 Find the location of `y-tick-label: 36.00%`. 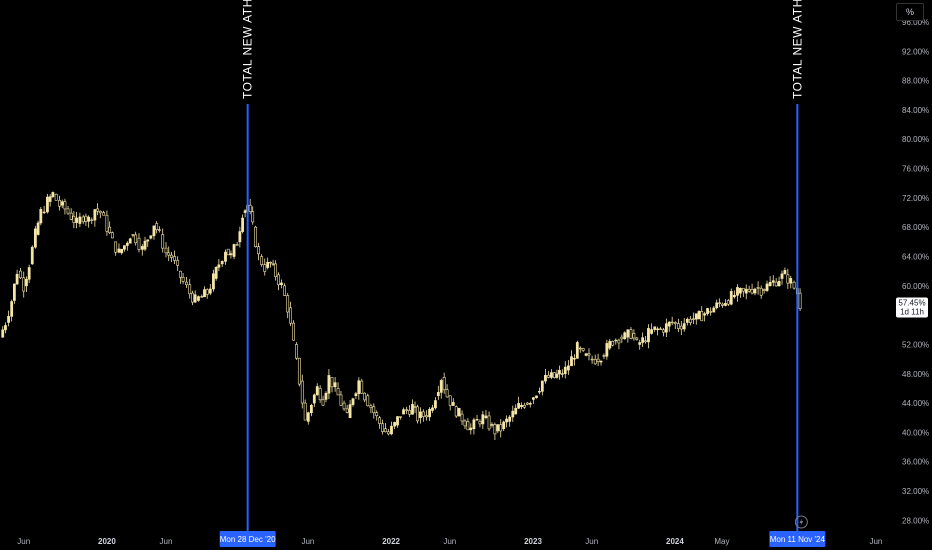

y-tick-label: 36.00% is located at coordinates (915, 462).